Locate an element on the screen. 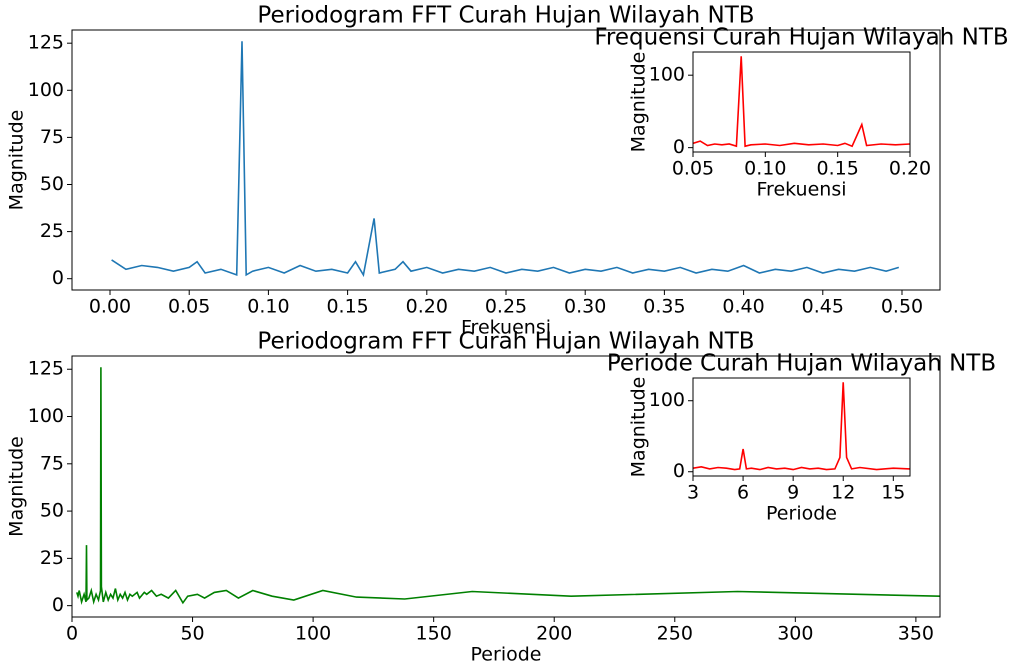 The width and height of the screenshot is (1012, 672). x-tick-label: 0 is located at coordinates (72, 634).